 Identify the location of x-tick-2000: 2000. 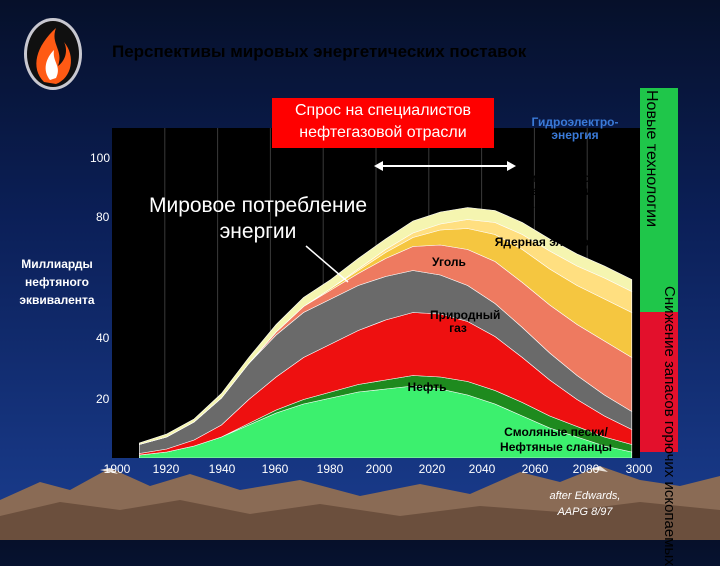
(379, 469).